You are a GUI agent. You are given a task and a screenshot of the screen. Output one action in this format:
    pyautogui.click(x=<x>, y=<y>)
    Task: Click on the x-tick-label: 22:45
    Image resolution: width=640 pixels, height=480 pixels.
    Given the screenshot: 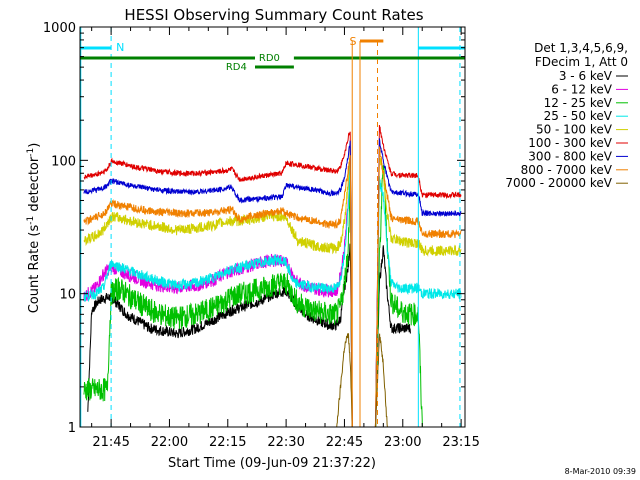 What is the action you would take?
    pyautogui.click(x=344, y=442)
    